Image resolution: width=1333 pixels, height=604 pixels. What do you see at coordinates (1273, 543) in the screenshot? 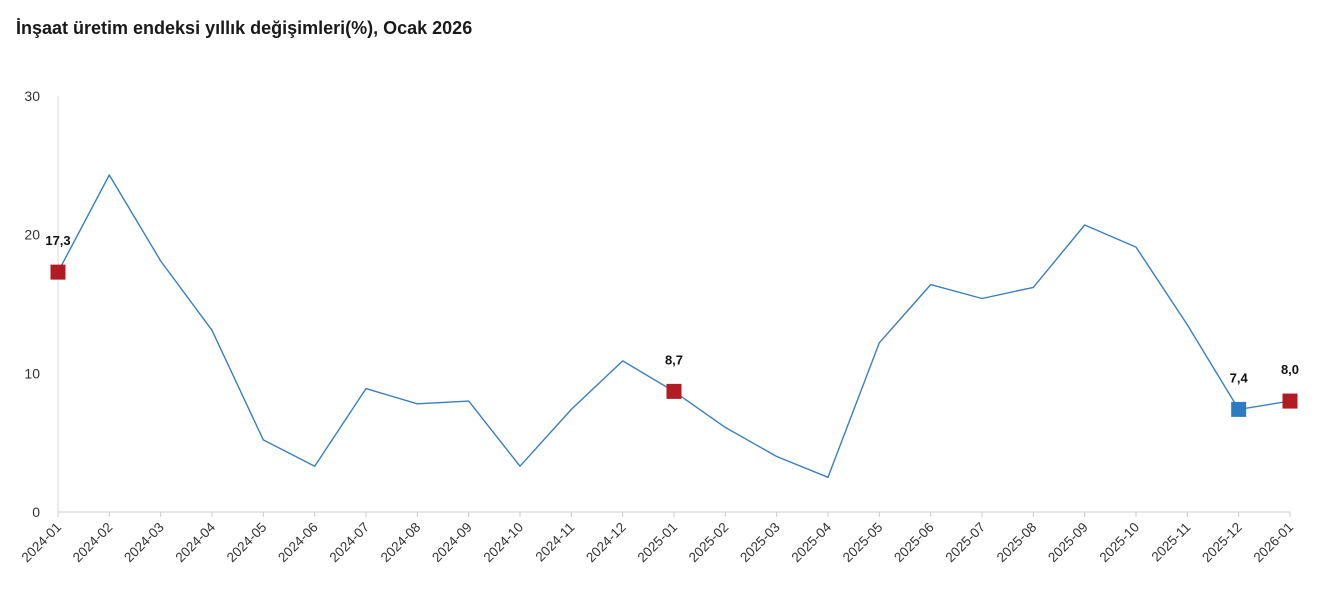
I see `x-tick-label: 2026-01` at bounding box center [1273, 543].